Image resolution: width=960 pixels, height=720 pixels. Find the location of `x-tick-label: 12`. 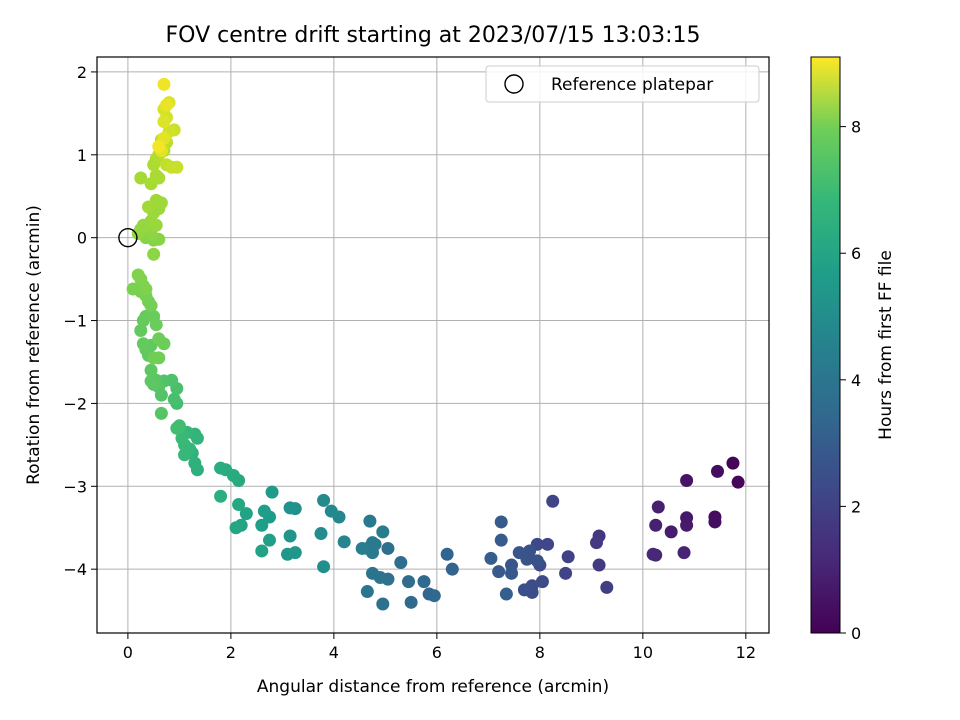

x-tick-label: 12 is located at coordinates (746, 652).